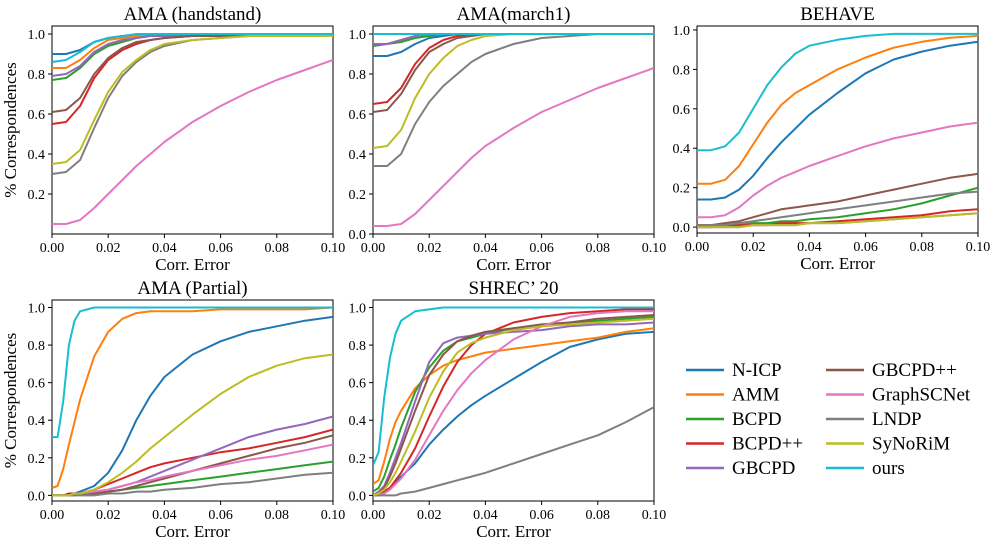 This screenshot has width=996, height=552. Describe the element at coordinates (837, 14) in the screenshot. I see `chart-title: BEHAVE` at that location.